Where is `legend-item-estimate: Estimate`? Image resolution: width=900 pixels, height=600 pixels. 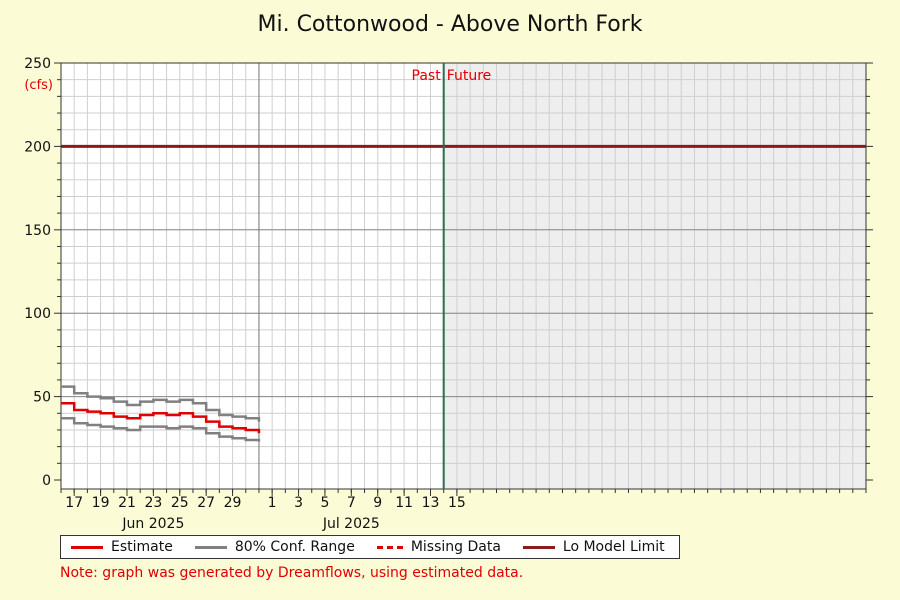
legend-item-estimate: Estimate is located at coordinates (122, 547).